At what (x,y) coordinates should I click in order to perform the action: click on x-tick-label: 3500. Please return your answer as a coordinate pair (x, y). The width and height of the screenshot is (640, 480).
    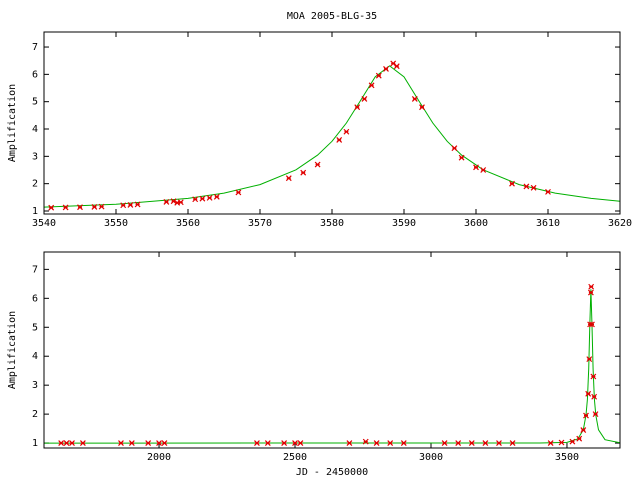
    Looking at the image, I should click on (567, 457).